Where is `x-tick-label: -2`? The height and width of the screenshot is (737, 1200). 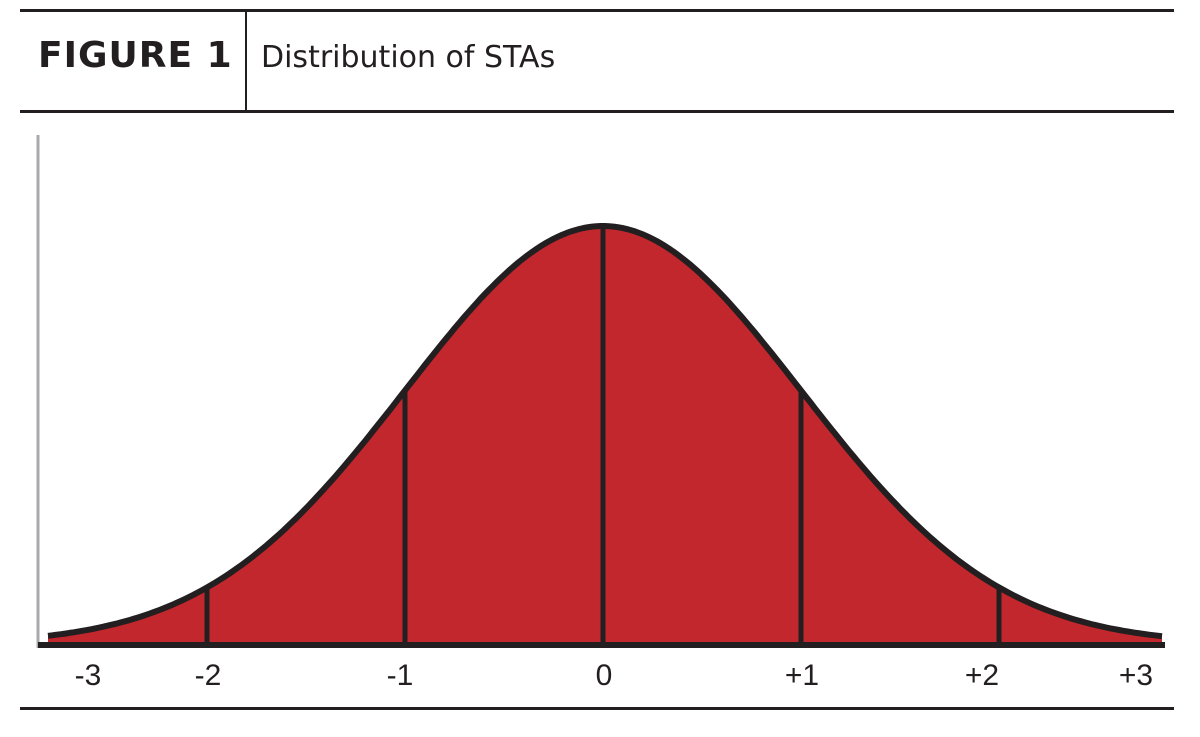 x-tick-label: -2 is located at coordinates (208, 675).